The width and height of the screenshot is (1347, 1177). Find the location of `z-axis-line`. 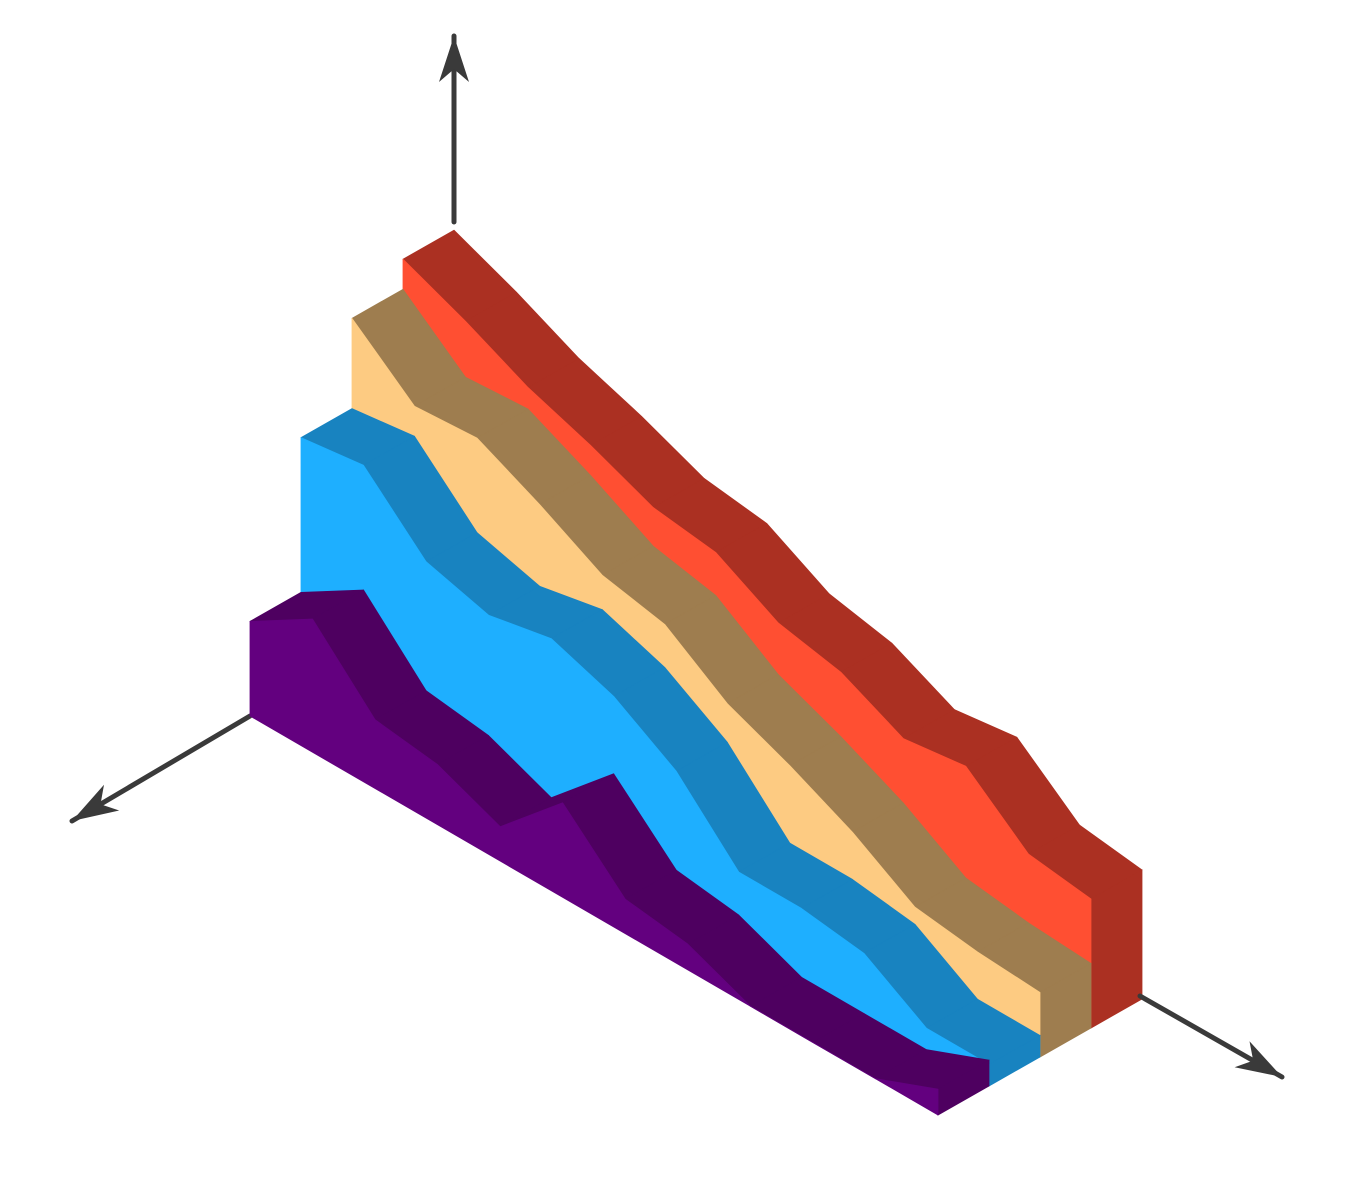

z-axis-line is located at coordinates (161, 768).